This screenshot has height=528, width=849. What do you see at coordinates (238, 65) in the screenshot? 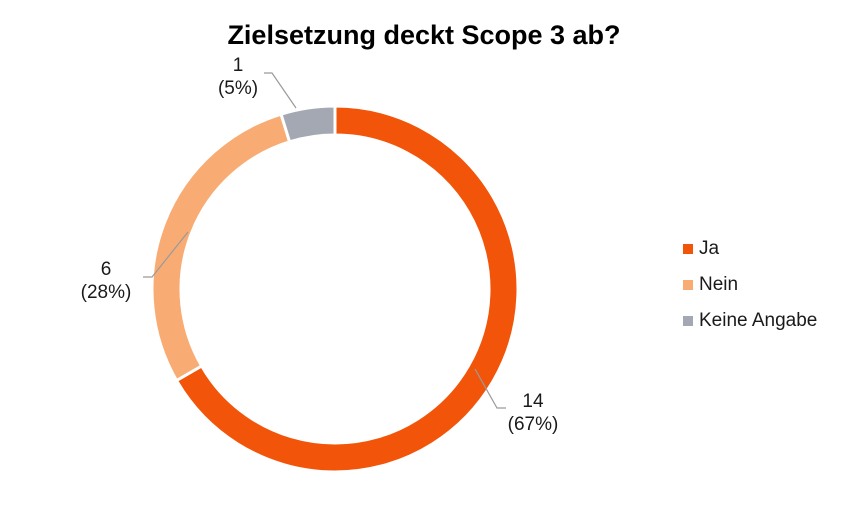
I see `data-label-value: 1` at bounding box center [238, 65].